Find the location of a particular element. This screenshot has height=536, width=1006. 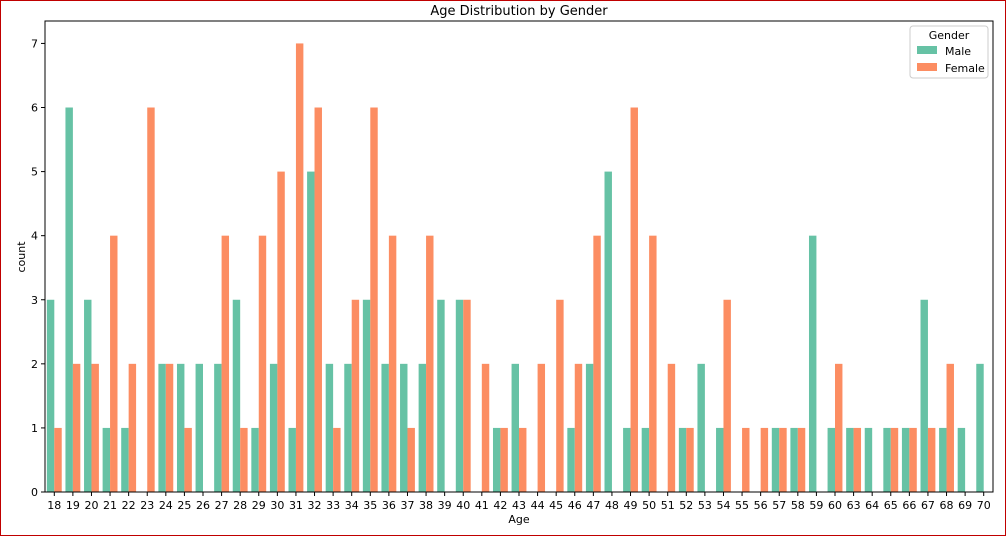

x-tick-label: 37 is located at coordinates (407, 505).